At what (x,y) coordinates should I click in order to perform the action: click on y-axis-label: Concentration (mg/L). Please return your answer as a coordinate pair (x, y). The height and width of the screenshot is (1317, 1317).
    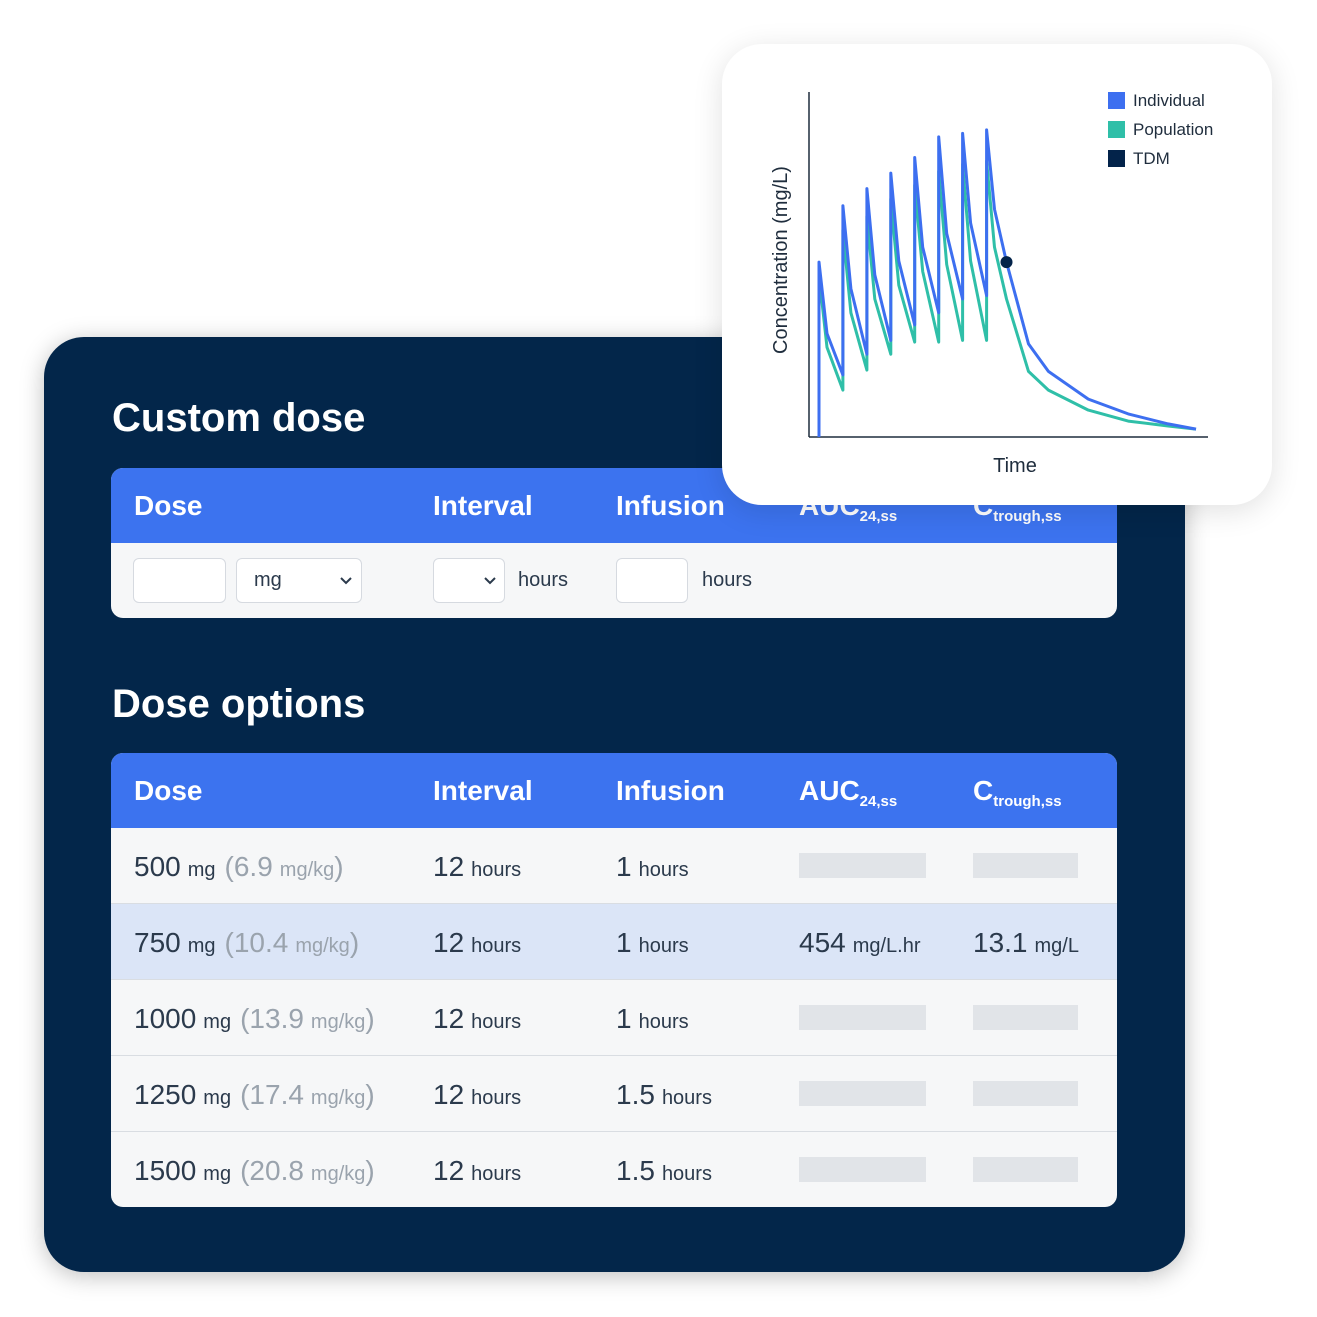
    Looking at the image, I should click on (781, 260).